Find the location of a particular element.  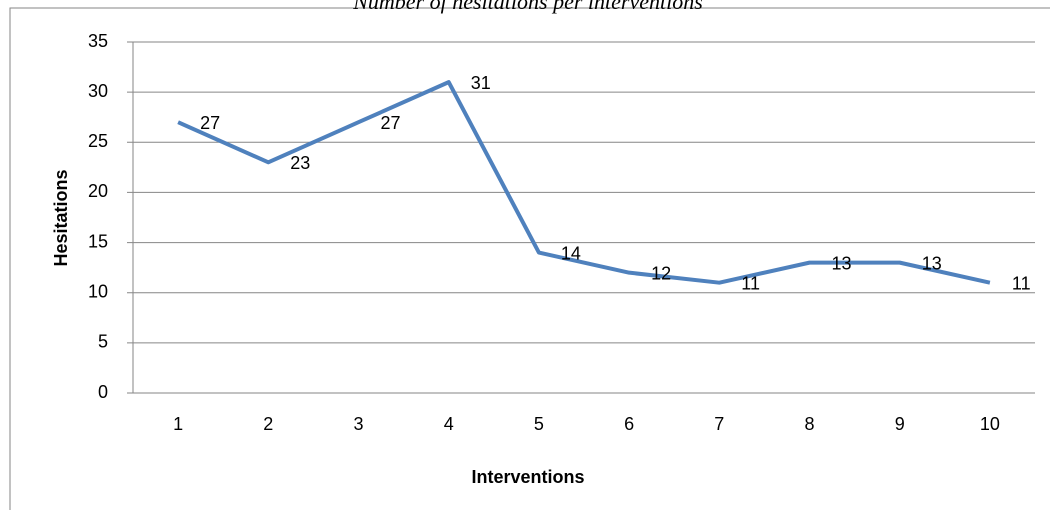

data-label: 14 is located at coordinates (571, 253).